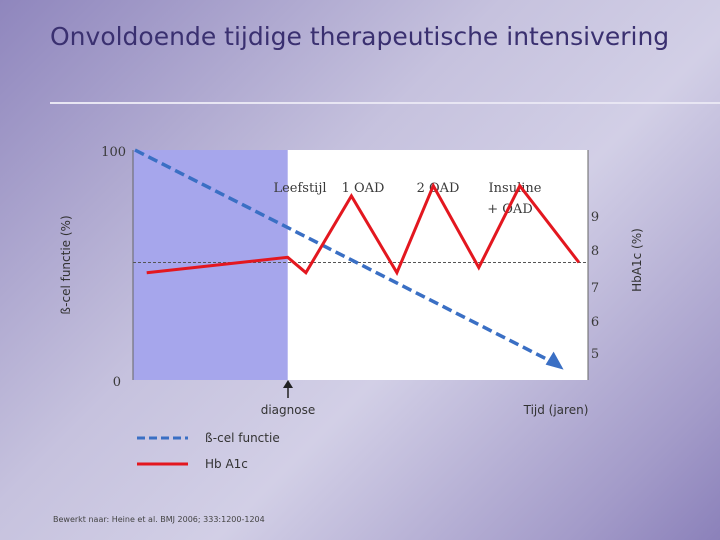 The width and height of the screenshot is (720, 540). What do you see at coordinates (595, 217) in the screenshot?
I see `right-tick-label: 9` at bounding box center [595, 217].